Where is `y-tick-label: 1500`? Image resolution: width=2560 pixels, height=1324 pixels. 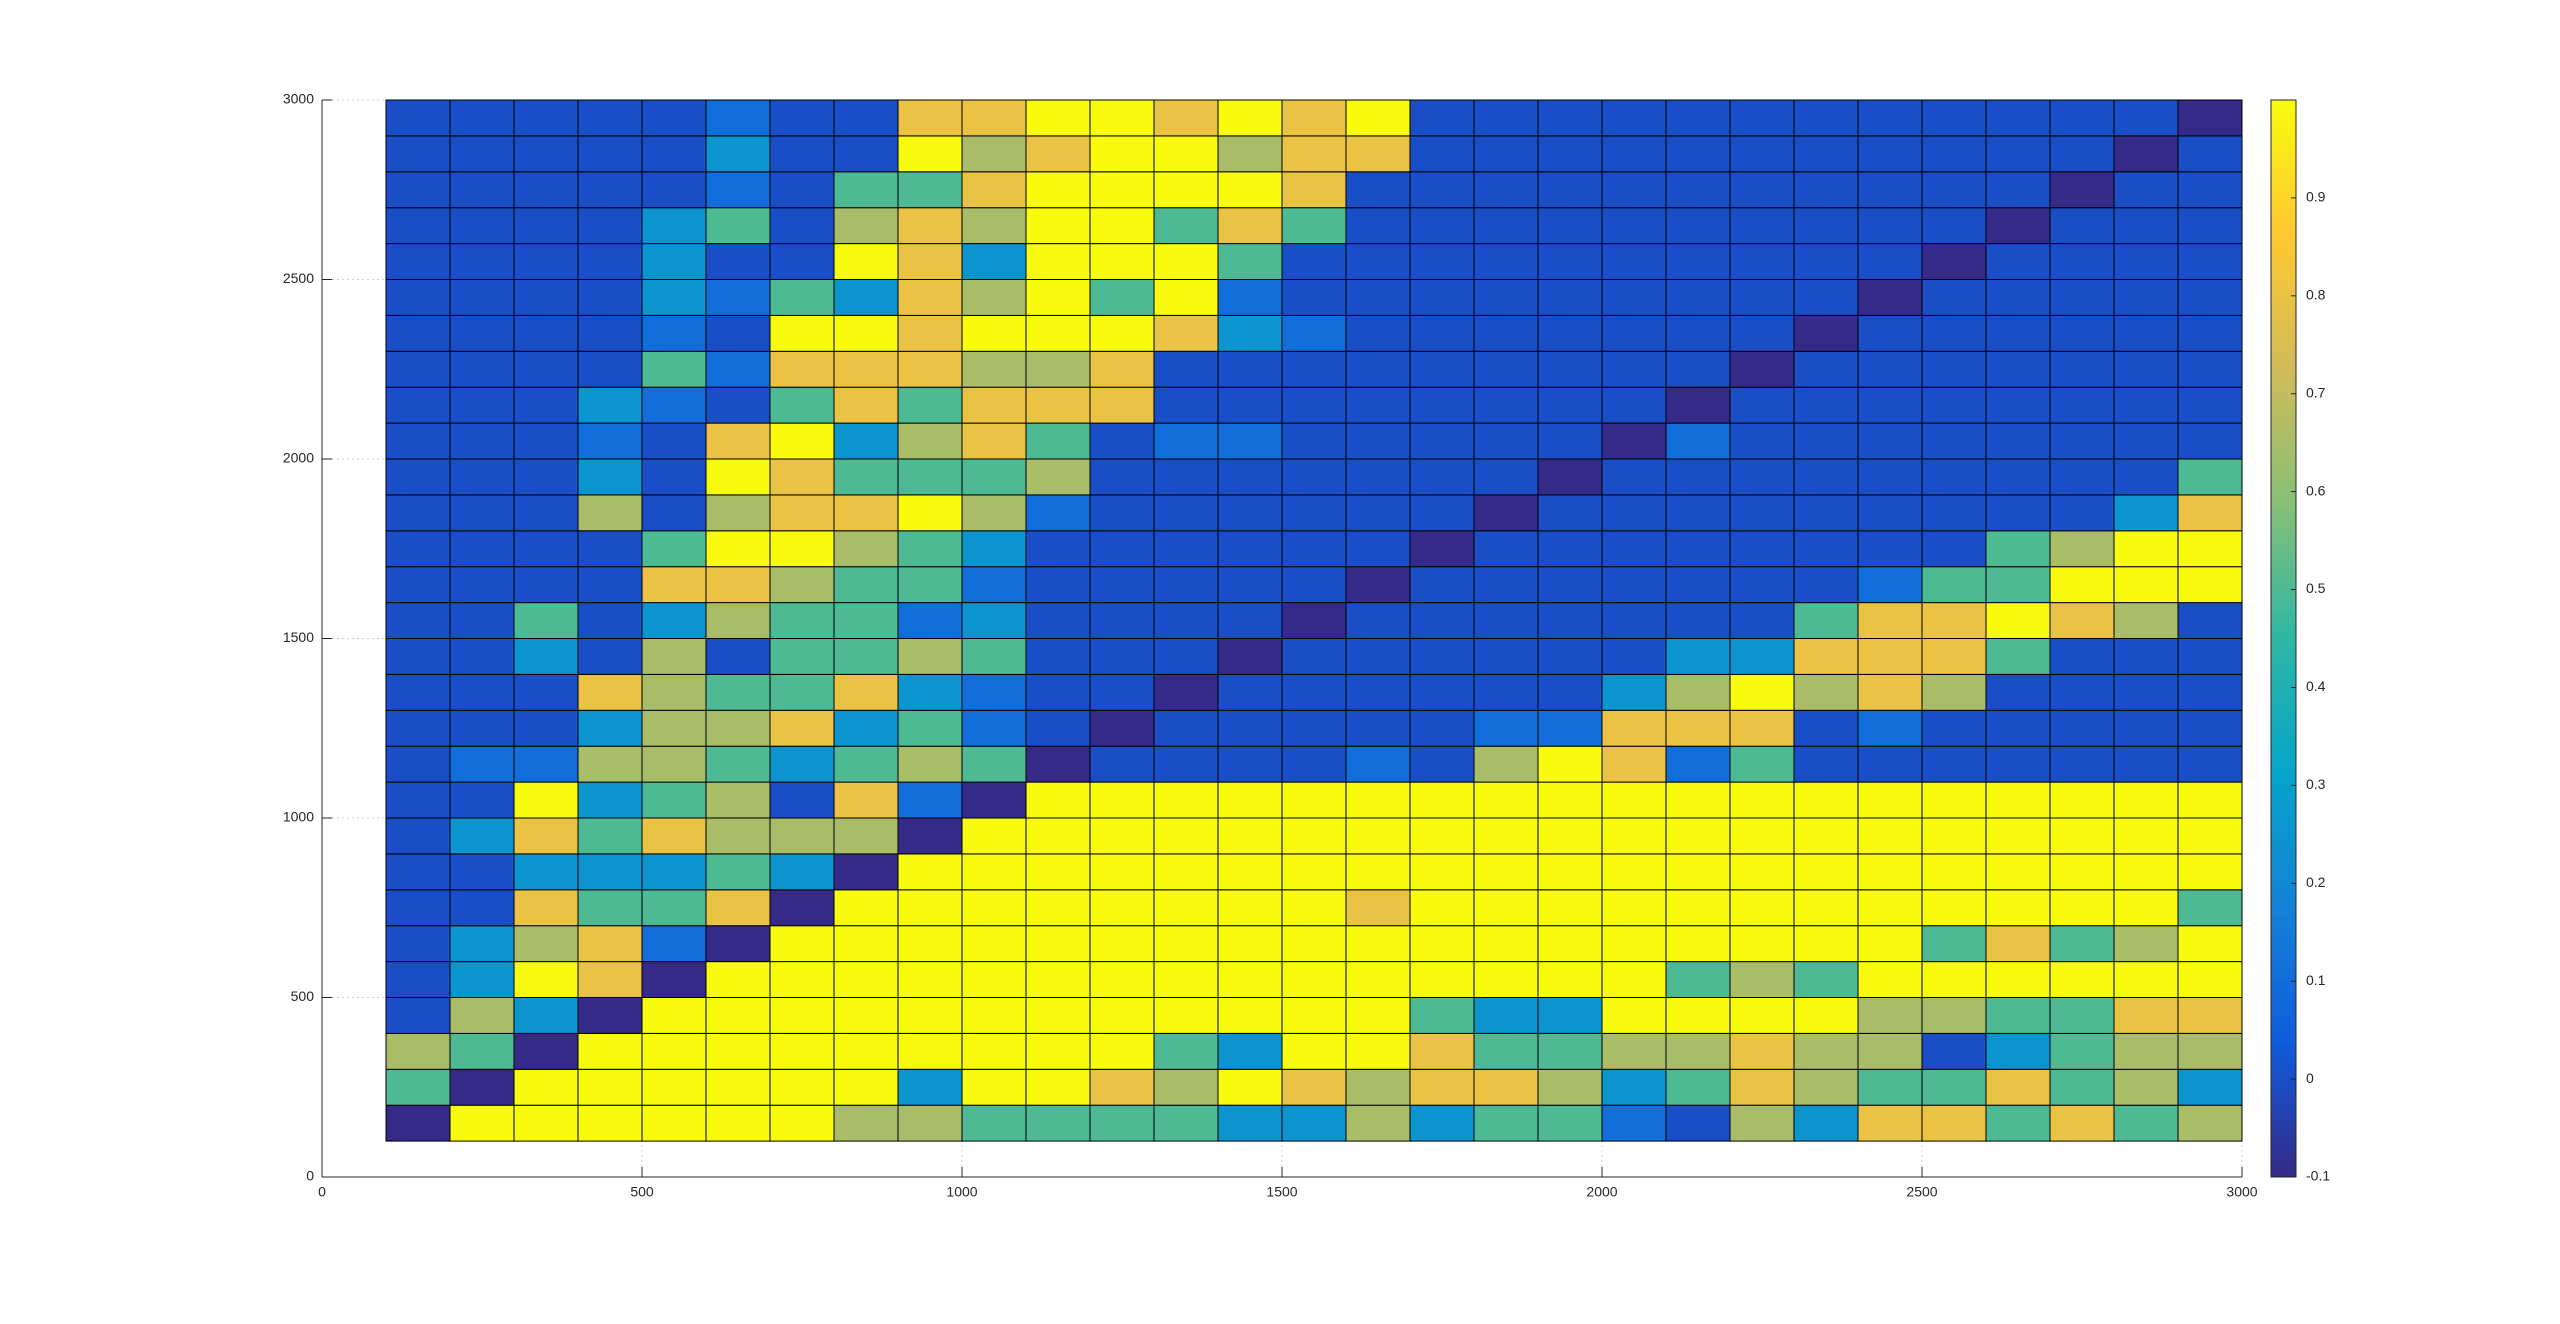
y-tick-label: 1500 is located at coordinates (298, 637).